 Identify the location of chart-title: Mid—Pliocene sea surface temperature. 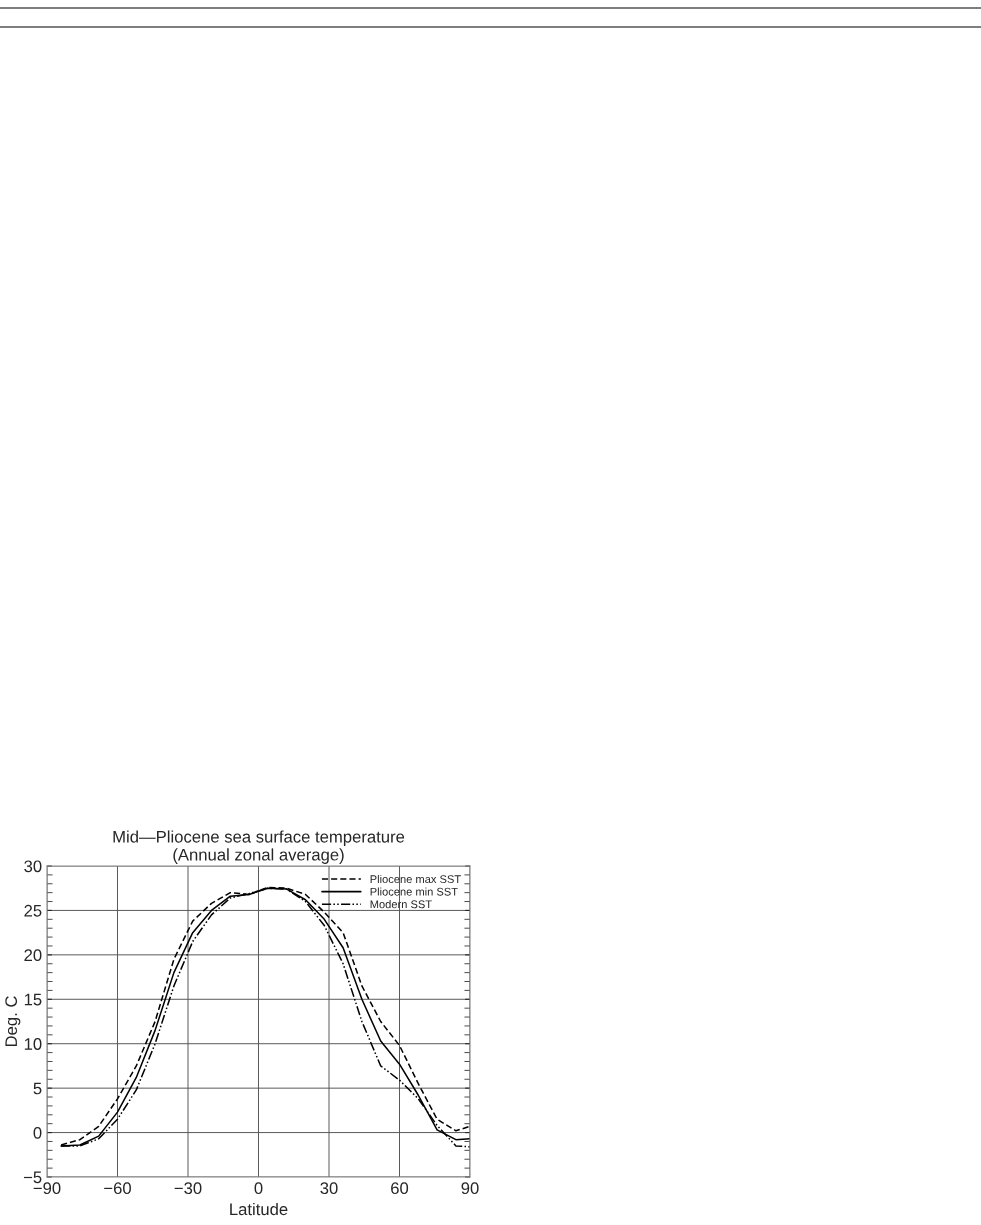
(259, 838).